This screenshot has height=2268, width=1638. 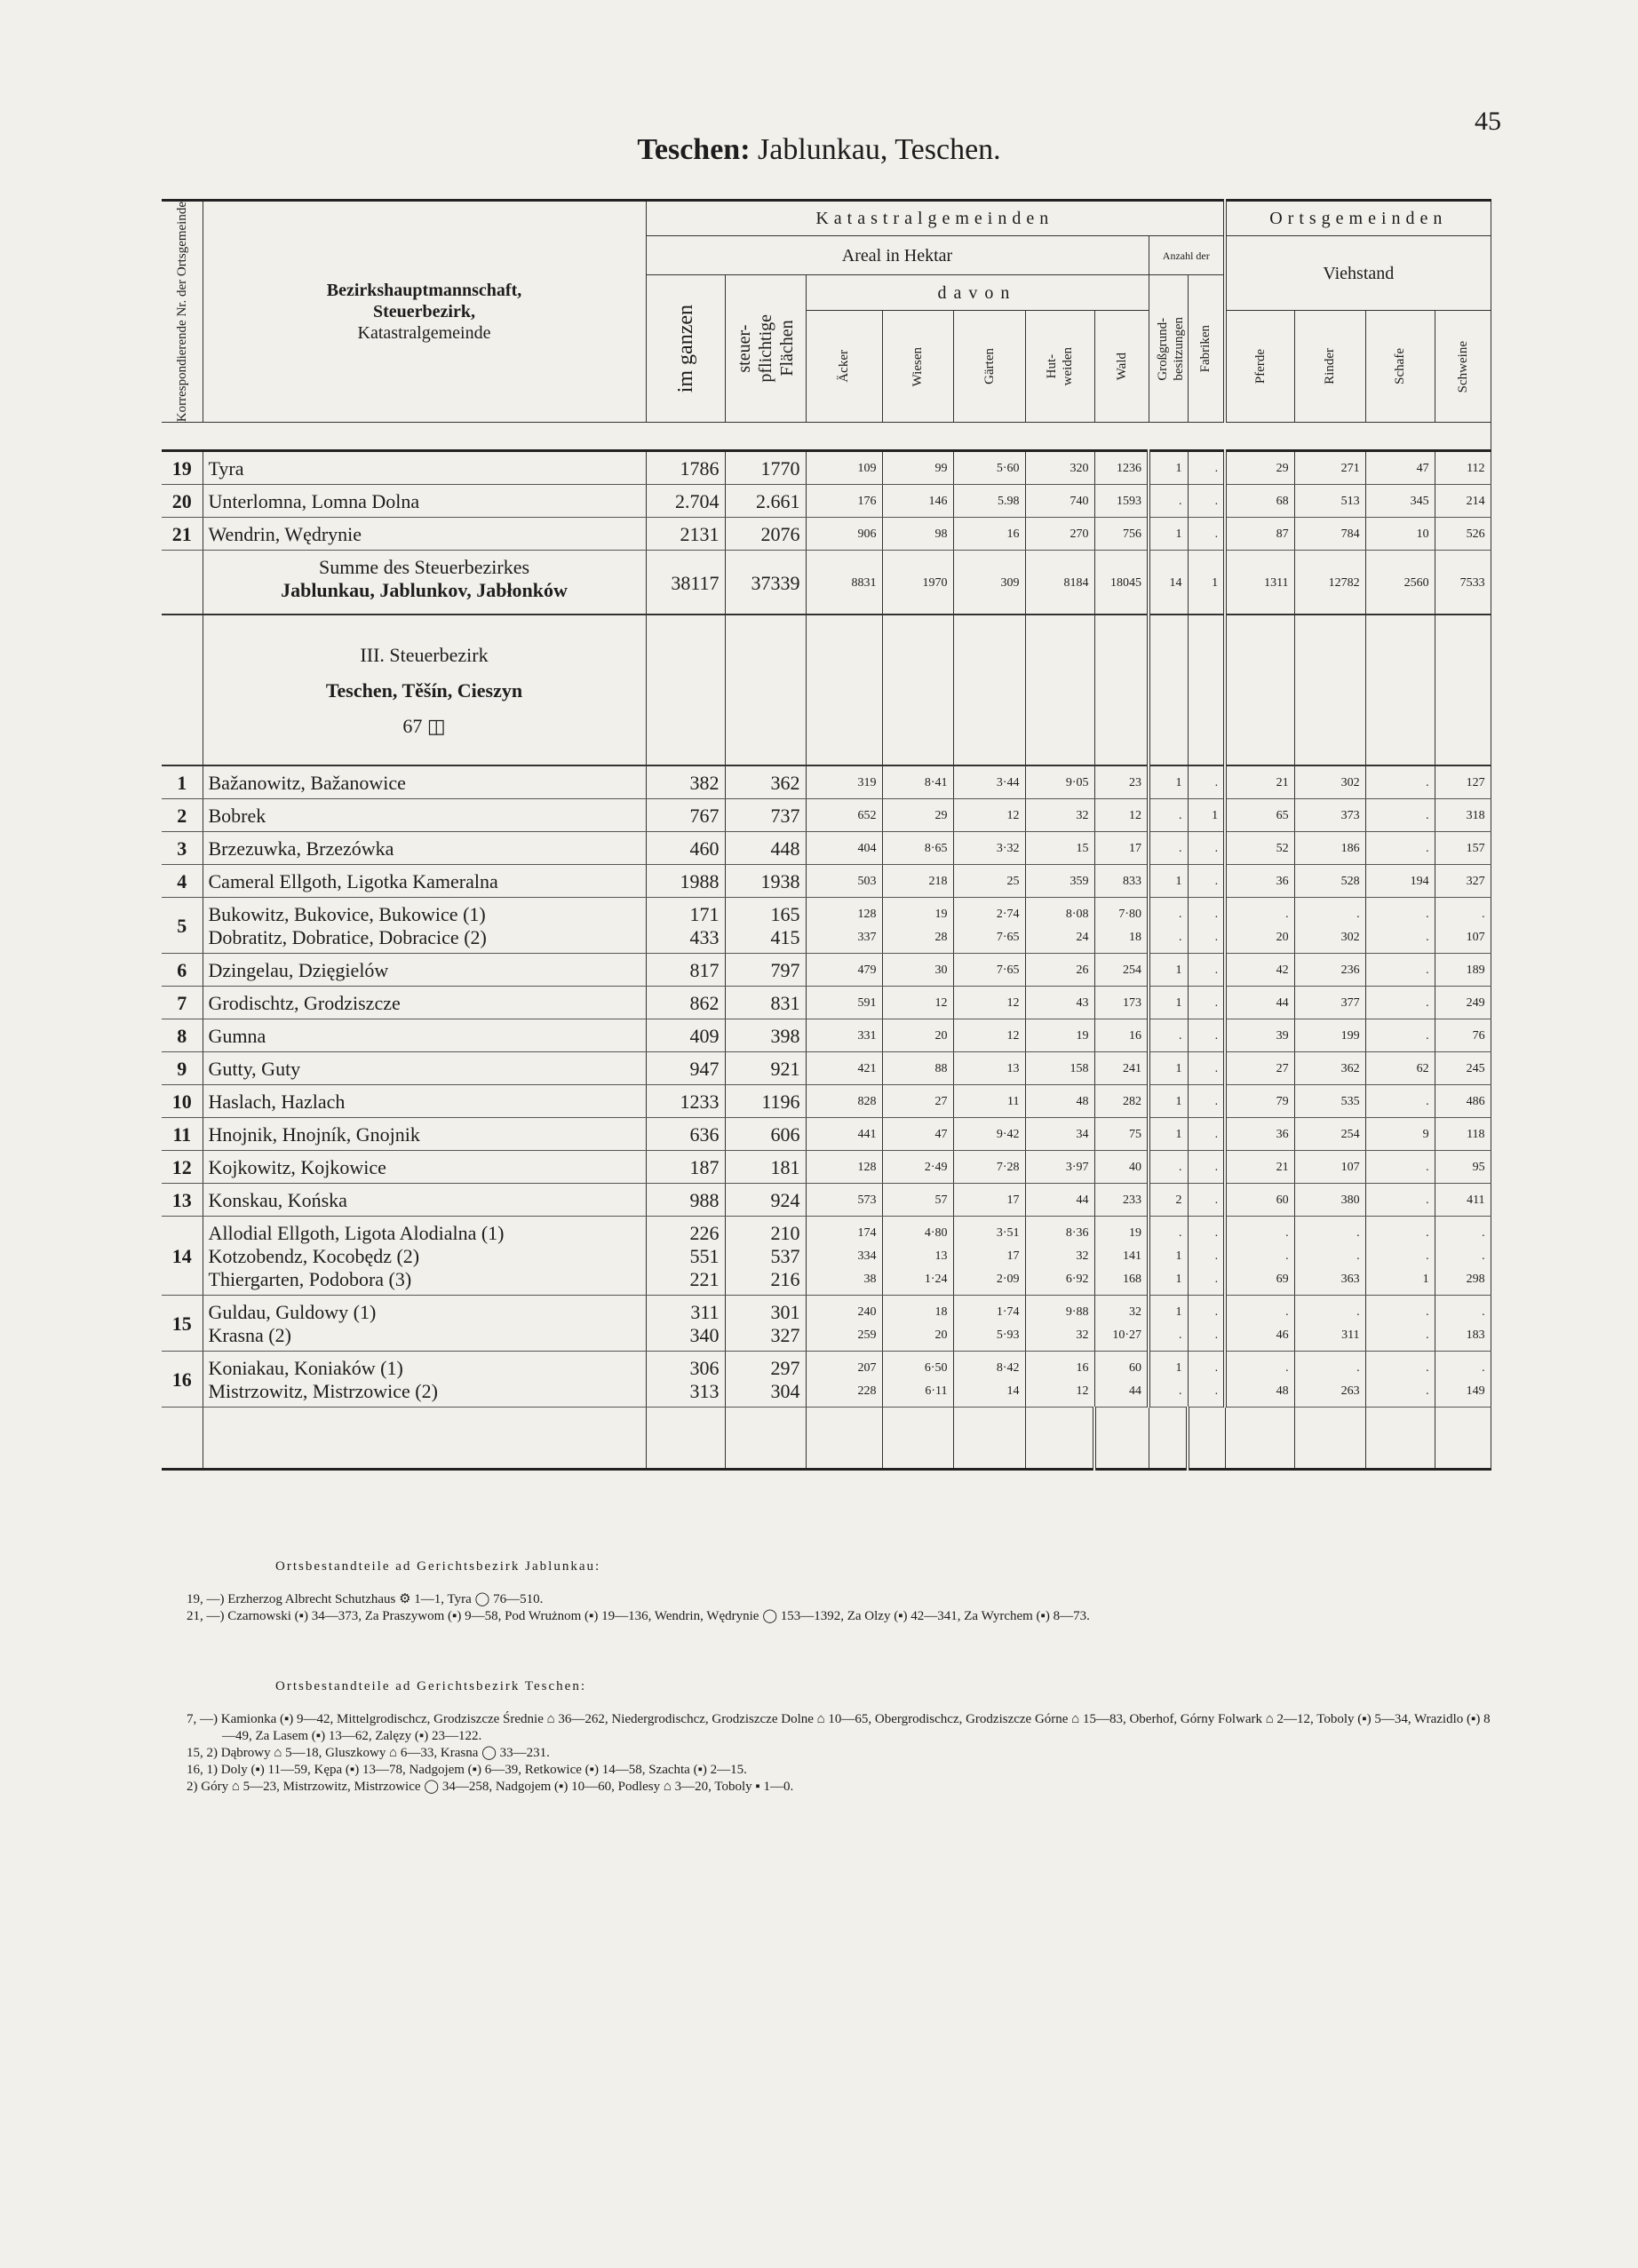 I want to click on row-number: 3, so click(x=182, y=848).